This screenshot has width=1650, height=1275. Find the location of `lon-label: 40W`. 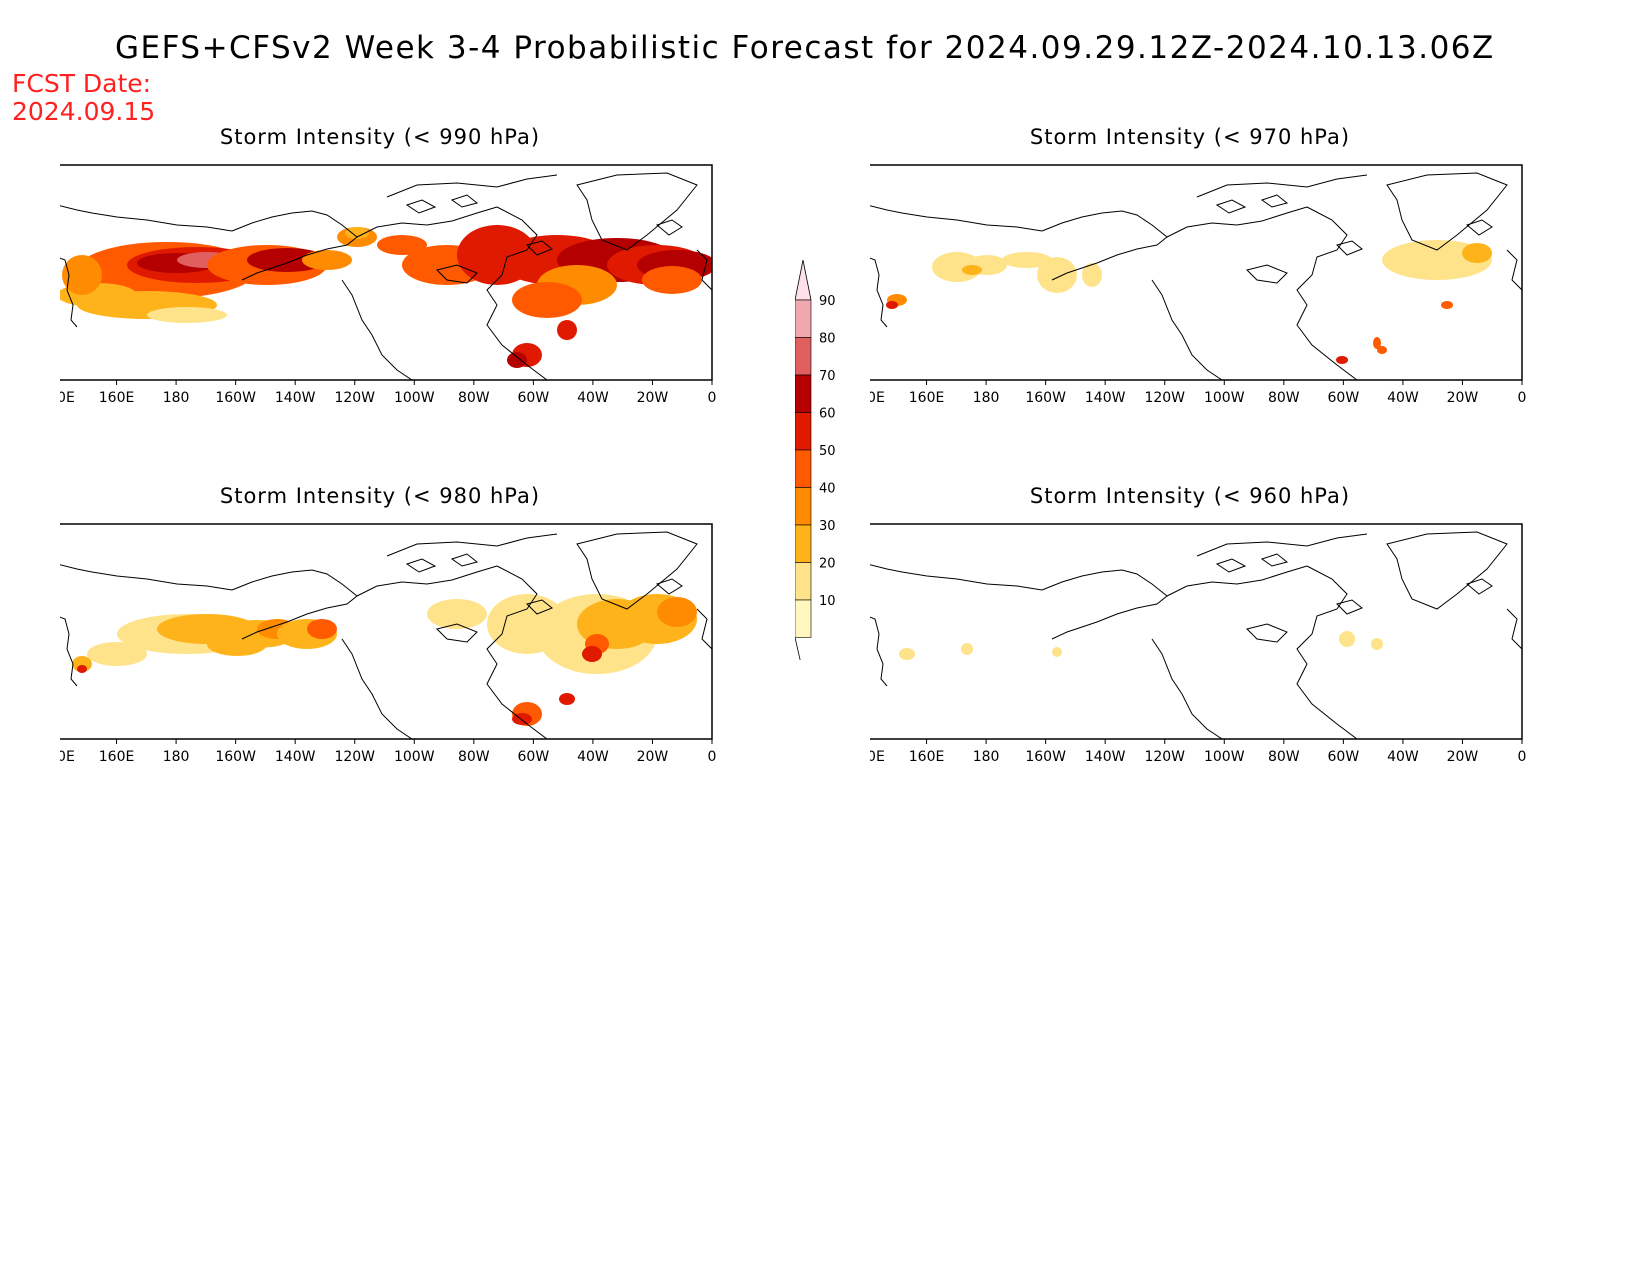

lon-label: 40W is located at coordinates (593, 756).